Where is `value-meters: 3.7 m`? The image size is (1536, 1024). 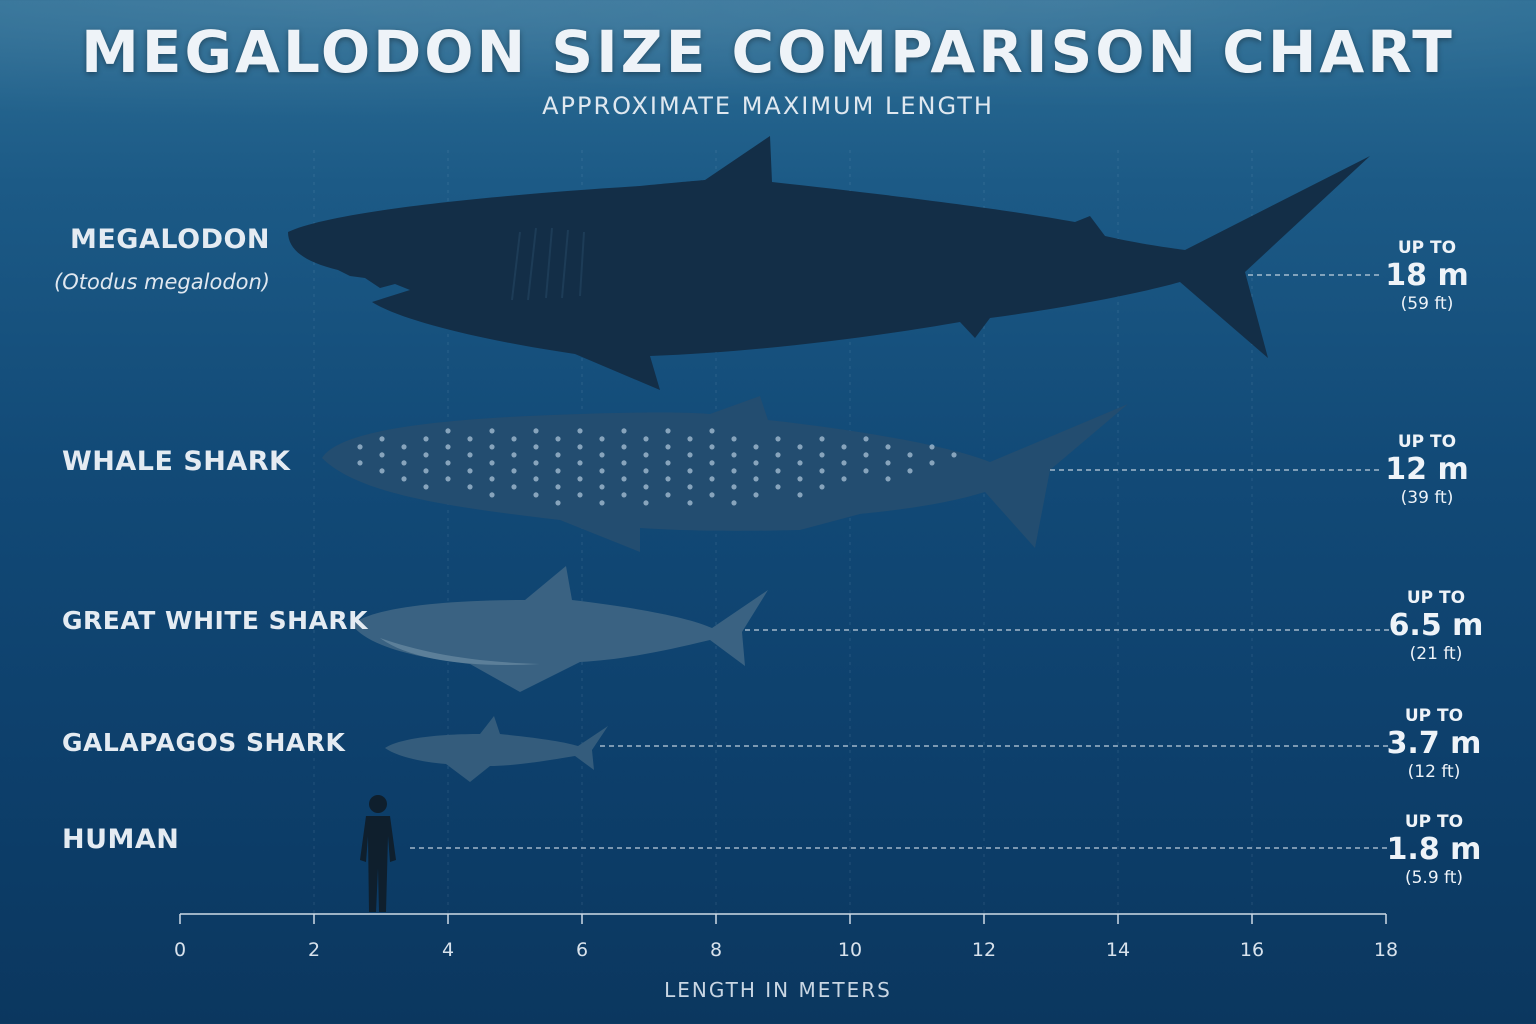
value-meters: 3.7 m is located at coordinates (1434, 743).